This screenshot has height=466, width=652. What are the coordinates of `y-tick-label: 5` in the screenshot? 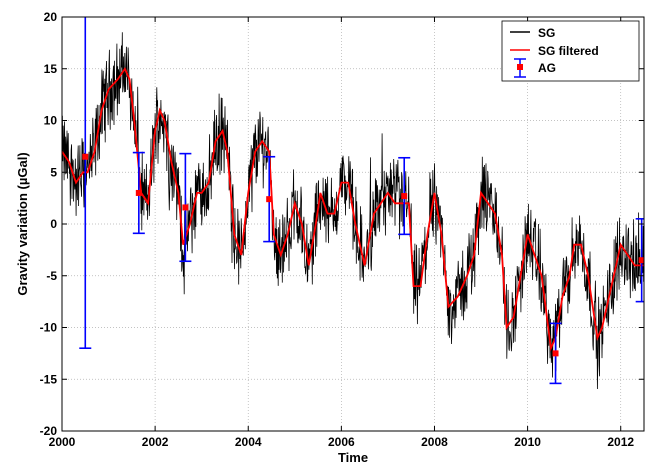 It's located at (53, 172).